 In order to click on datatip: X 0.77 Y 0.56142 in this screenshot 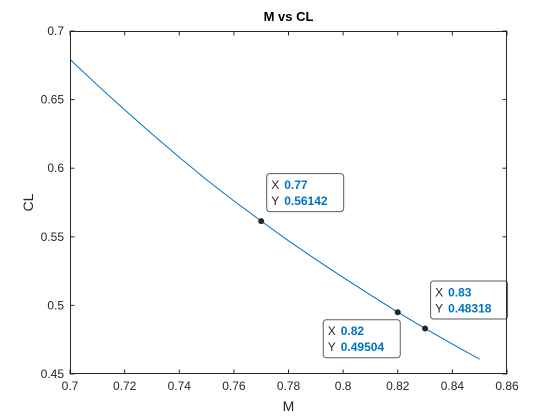, I will do `click(301, 199)`.